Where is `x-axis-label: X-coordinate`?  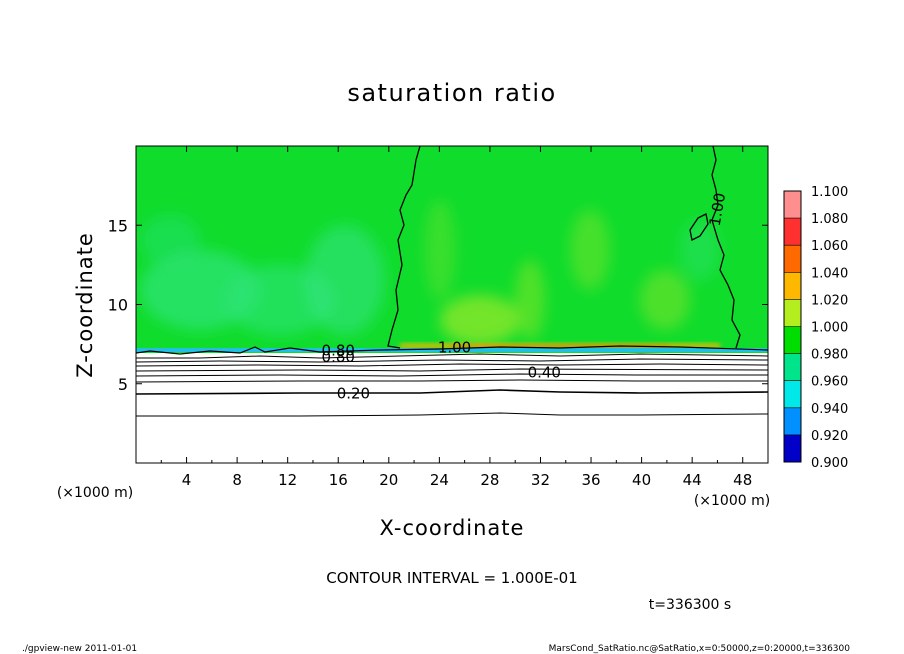
x-axis-label: X-coordinate is located at coordinates (452, 528).